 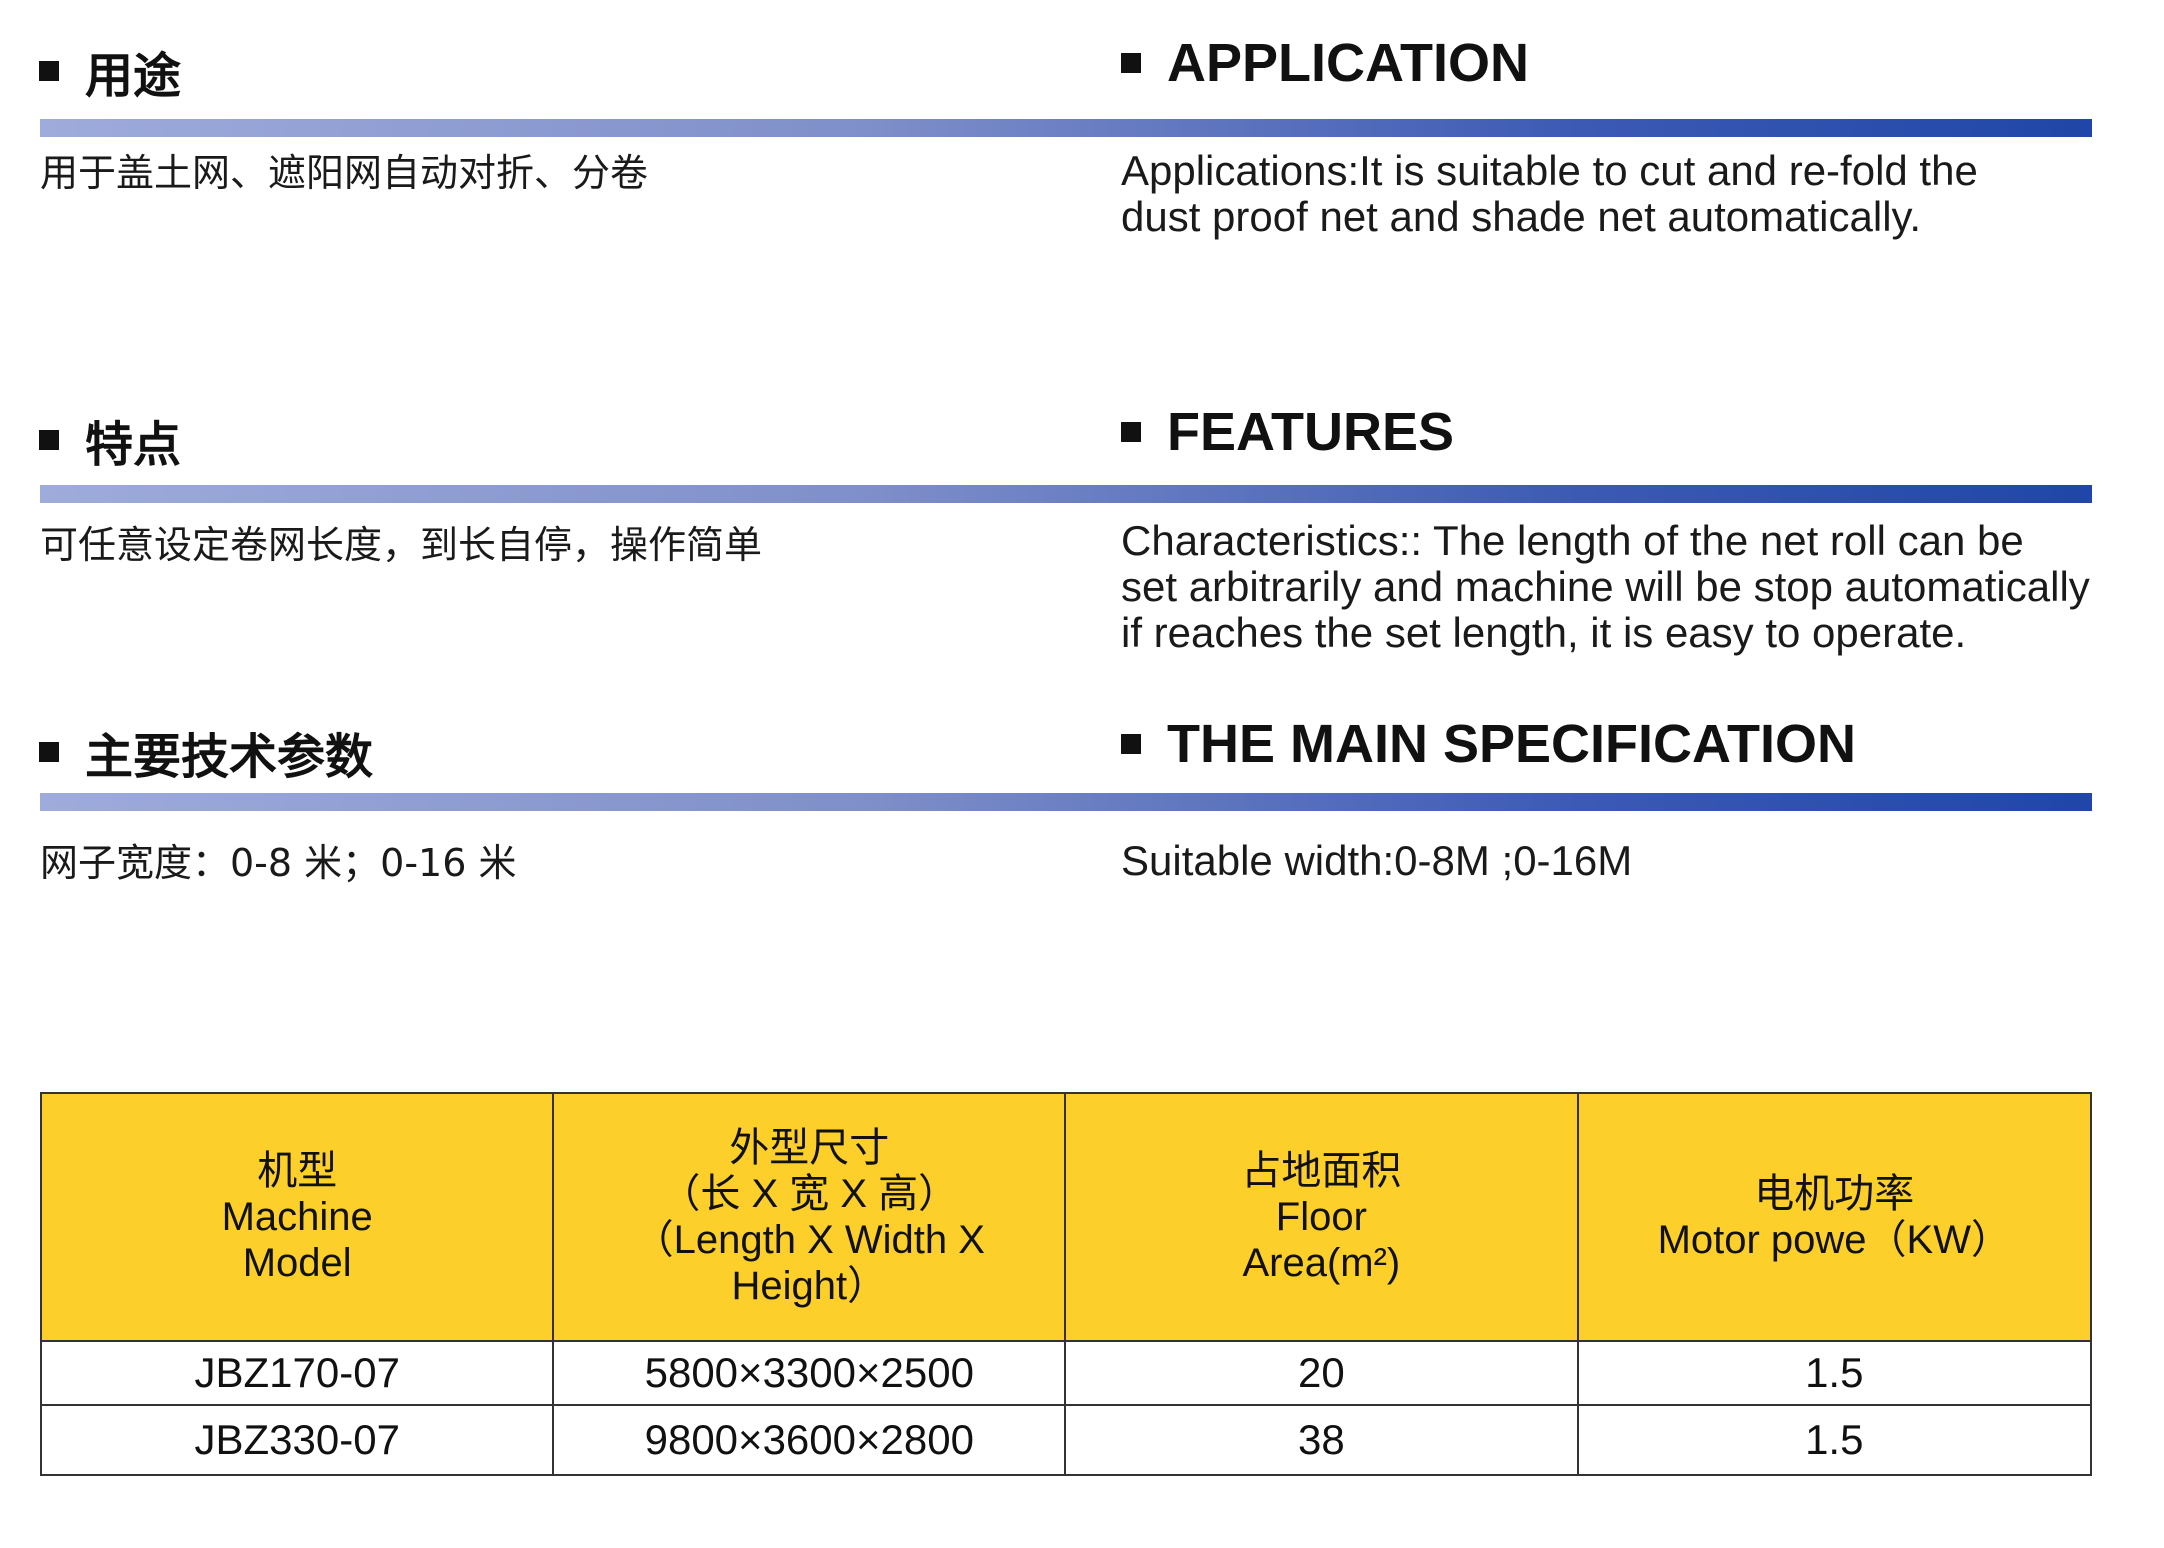 What do you see at coordinates (809, 1373) in the screenshot?
I see `cell-dimensions: 5800×3300×2500` at bounding box center [809, 1373].